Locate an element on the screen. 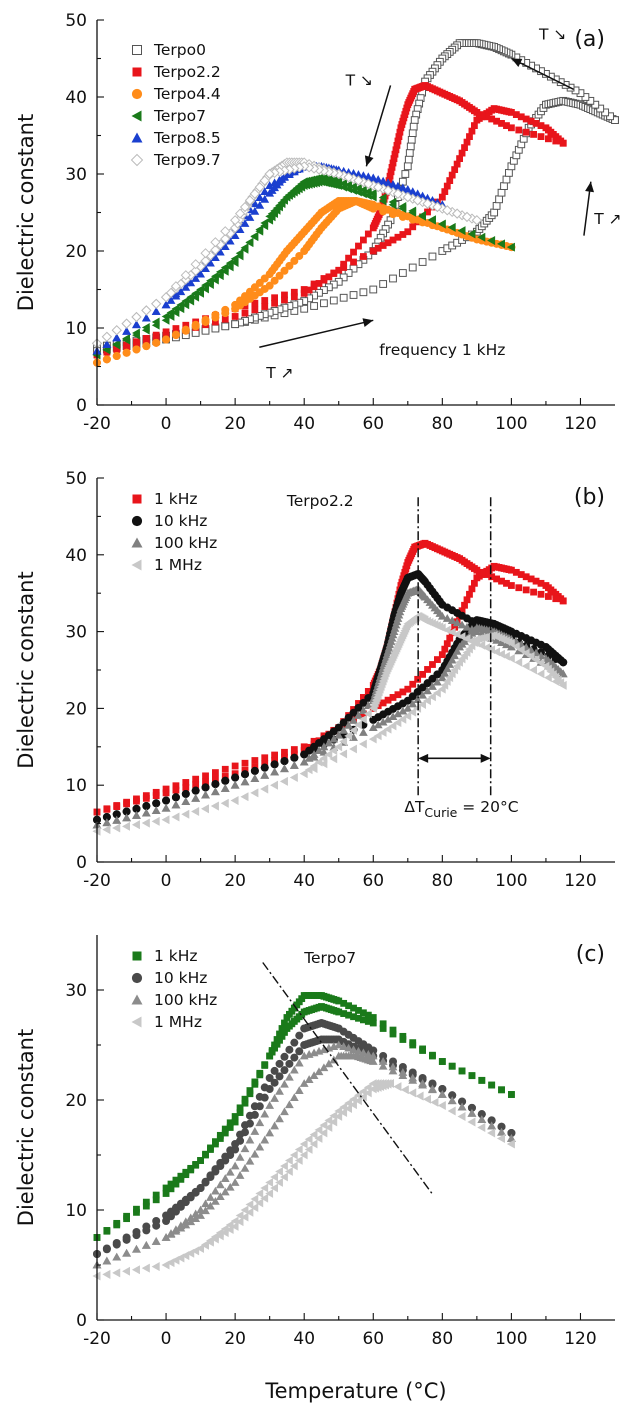 The width and height of the screenshot is (620, 1410). legend-label: Terpo2.2 is located at coordinates (187, 72).